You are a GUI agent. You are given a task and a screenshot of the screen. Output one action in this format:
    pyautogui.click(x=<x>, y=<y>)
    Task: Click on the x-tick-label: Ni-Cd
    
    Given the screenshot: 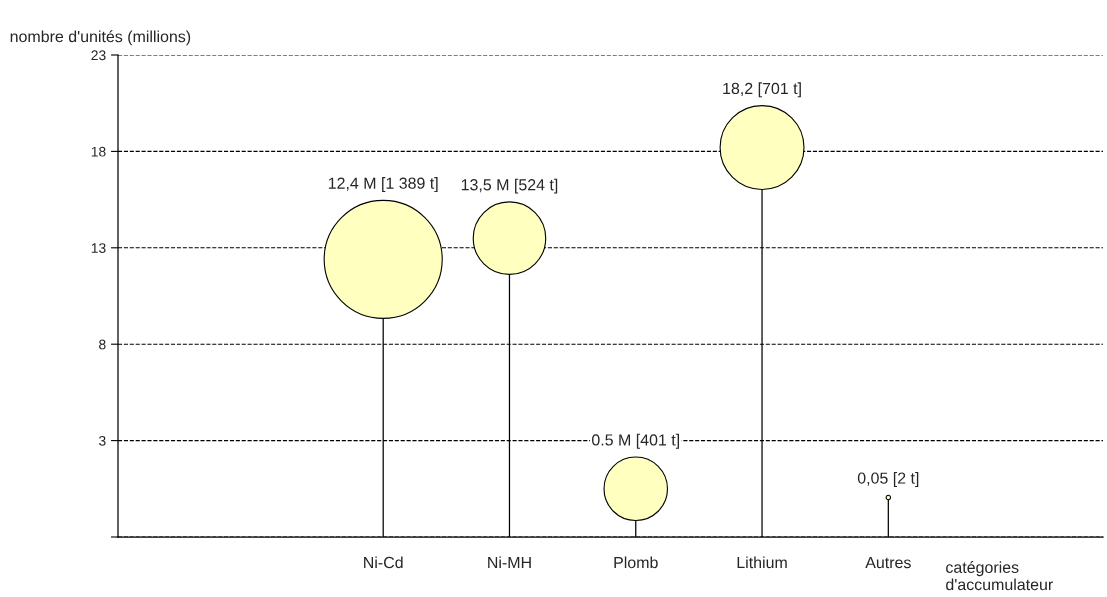 What is the action you would take?
    pyautogui.click(x=383, y=562)
    